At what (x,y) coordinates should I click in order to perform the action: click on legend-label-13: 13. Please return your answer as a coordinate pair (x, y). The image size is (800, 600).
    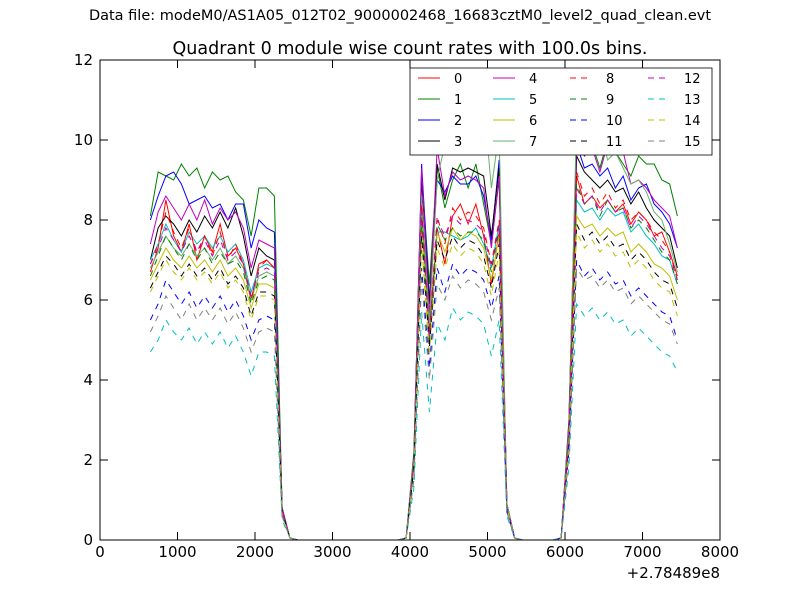
    Looking at the image, I should click on (692, 100).